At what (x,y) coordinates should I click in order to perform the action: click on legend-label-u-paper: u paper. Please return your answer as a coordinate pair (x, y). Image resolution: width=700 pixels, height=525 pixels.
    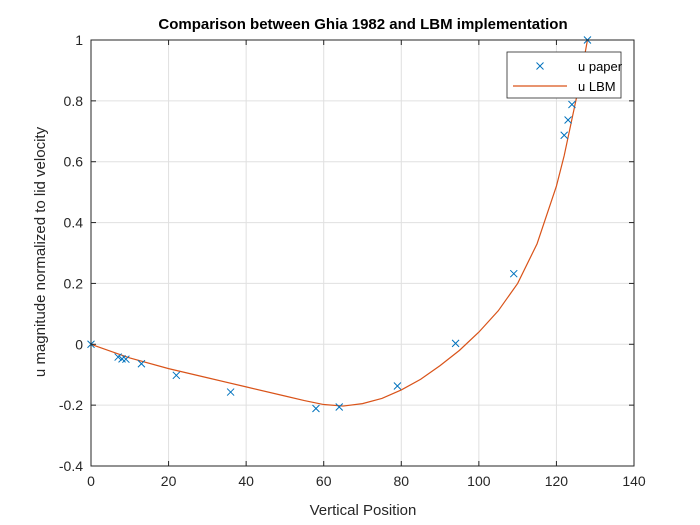
    Looking at the image, I should click on (600, 66).